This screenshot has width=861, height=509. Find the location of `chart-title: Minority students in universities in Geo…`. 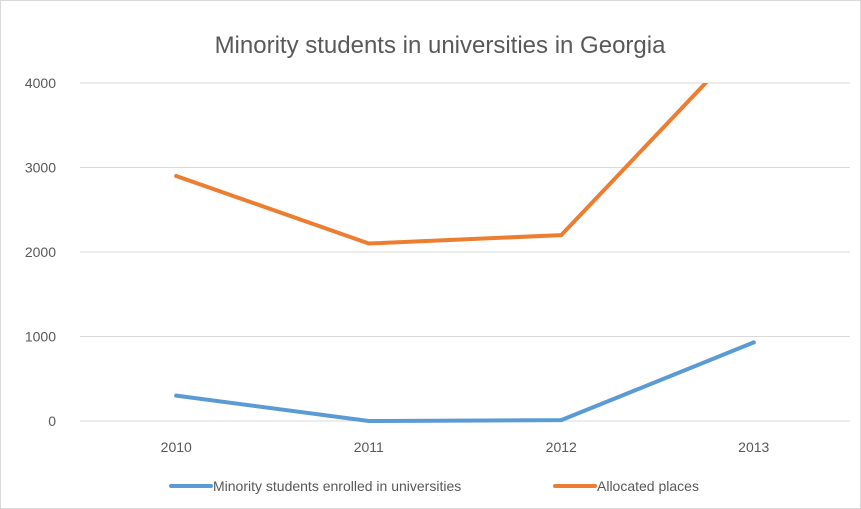

chart-title: Minority students in universities in Geo… is located at coordinates (441, 45).